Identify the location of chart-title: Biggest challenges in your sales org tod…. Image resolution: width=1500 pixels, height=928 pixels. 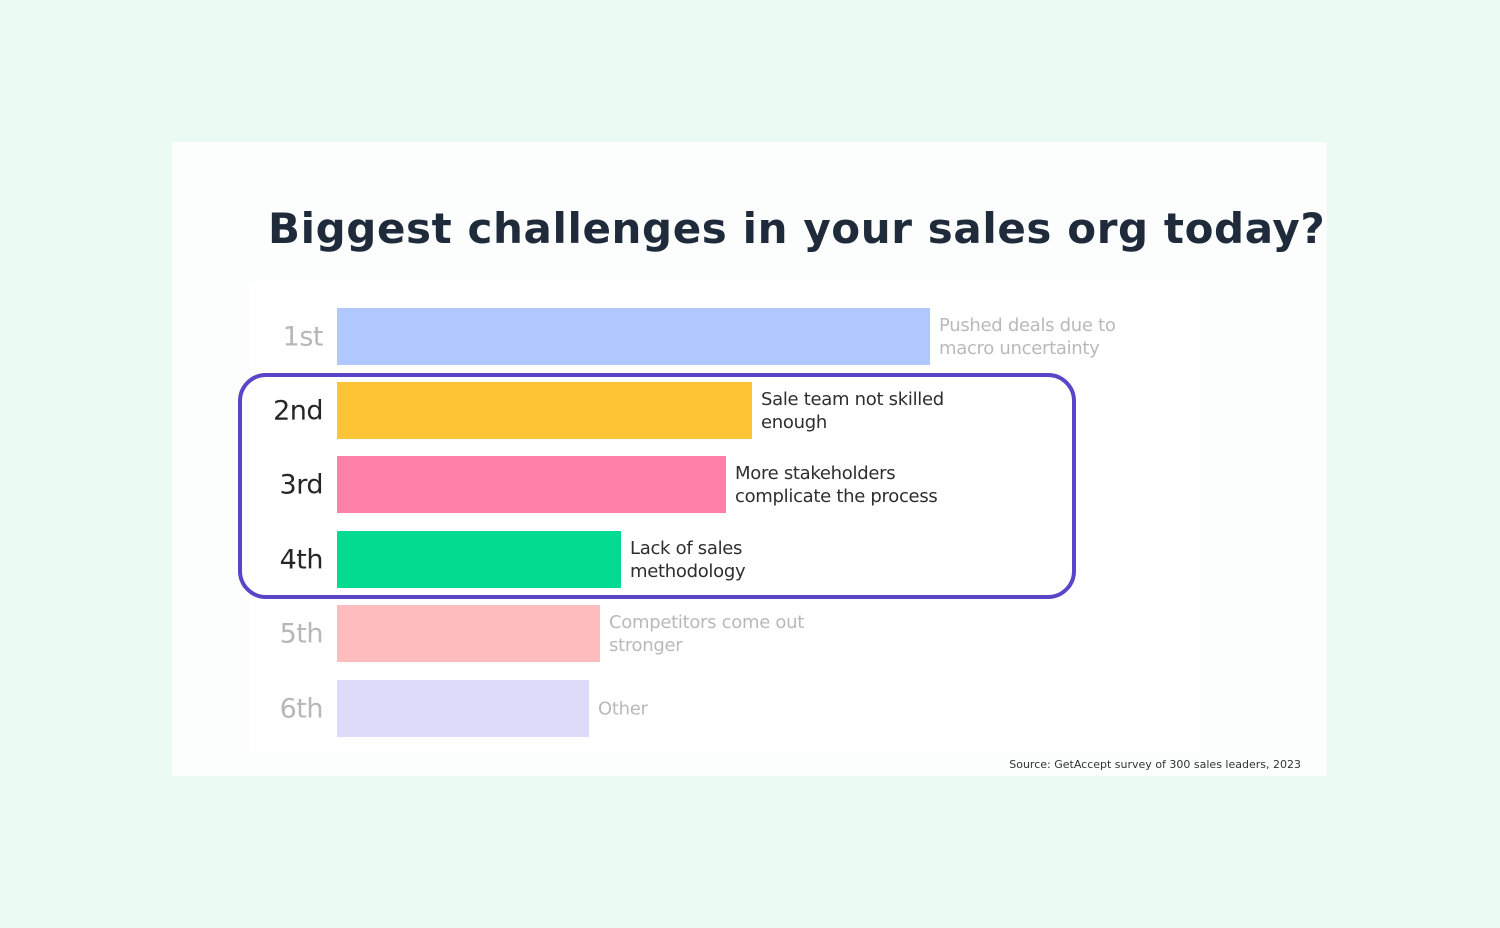
(797, 228).